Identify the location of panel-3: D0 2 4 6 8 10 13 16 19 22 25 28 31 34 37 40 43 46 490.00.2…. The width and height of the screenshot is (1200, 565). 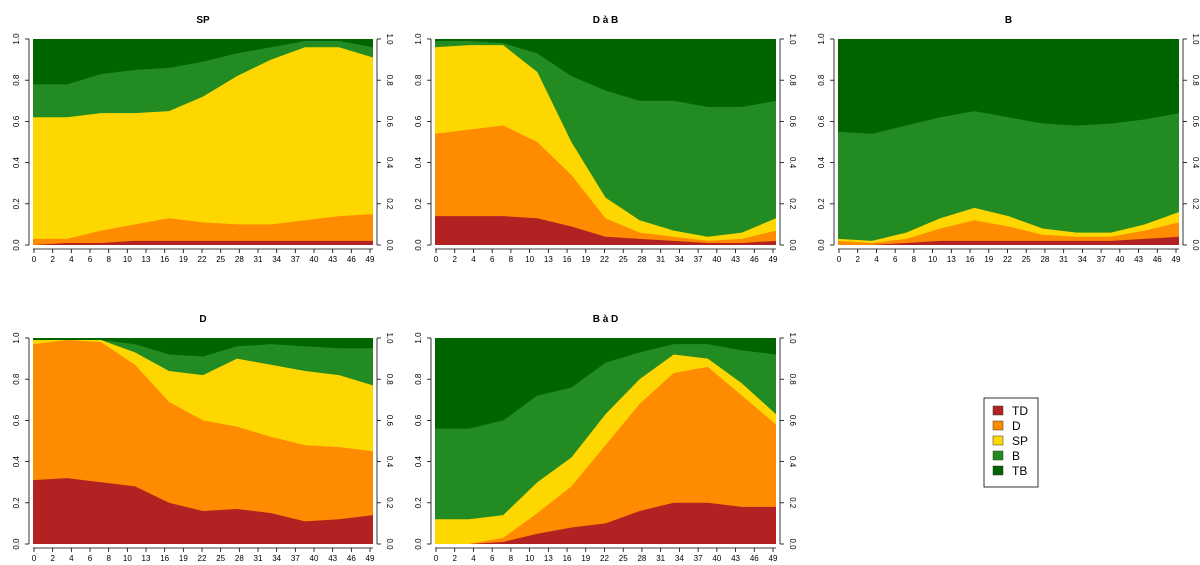
(203, 438).